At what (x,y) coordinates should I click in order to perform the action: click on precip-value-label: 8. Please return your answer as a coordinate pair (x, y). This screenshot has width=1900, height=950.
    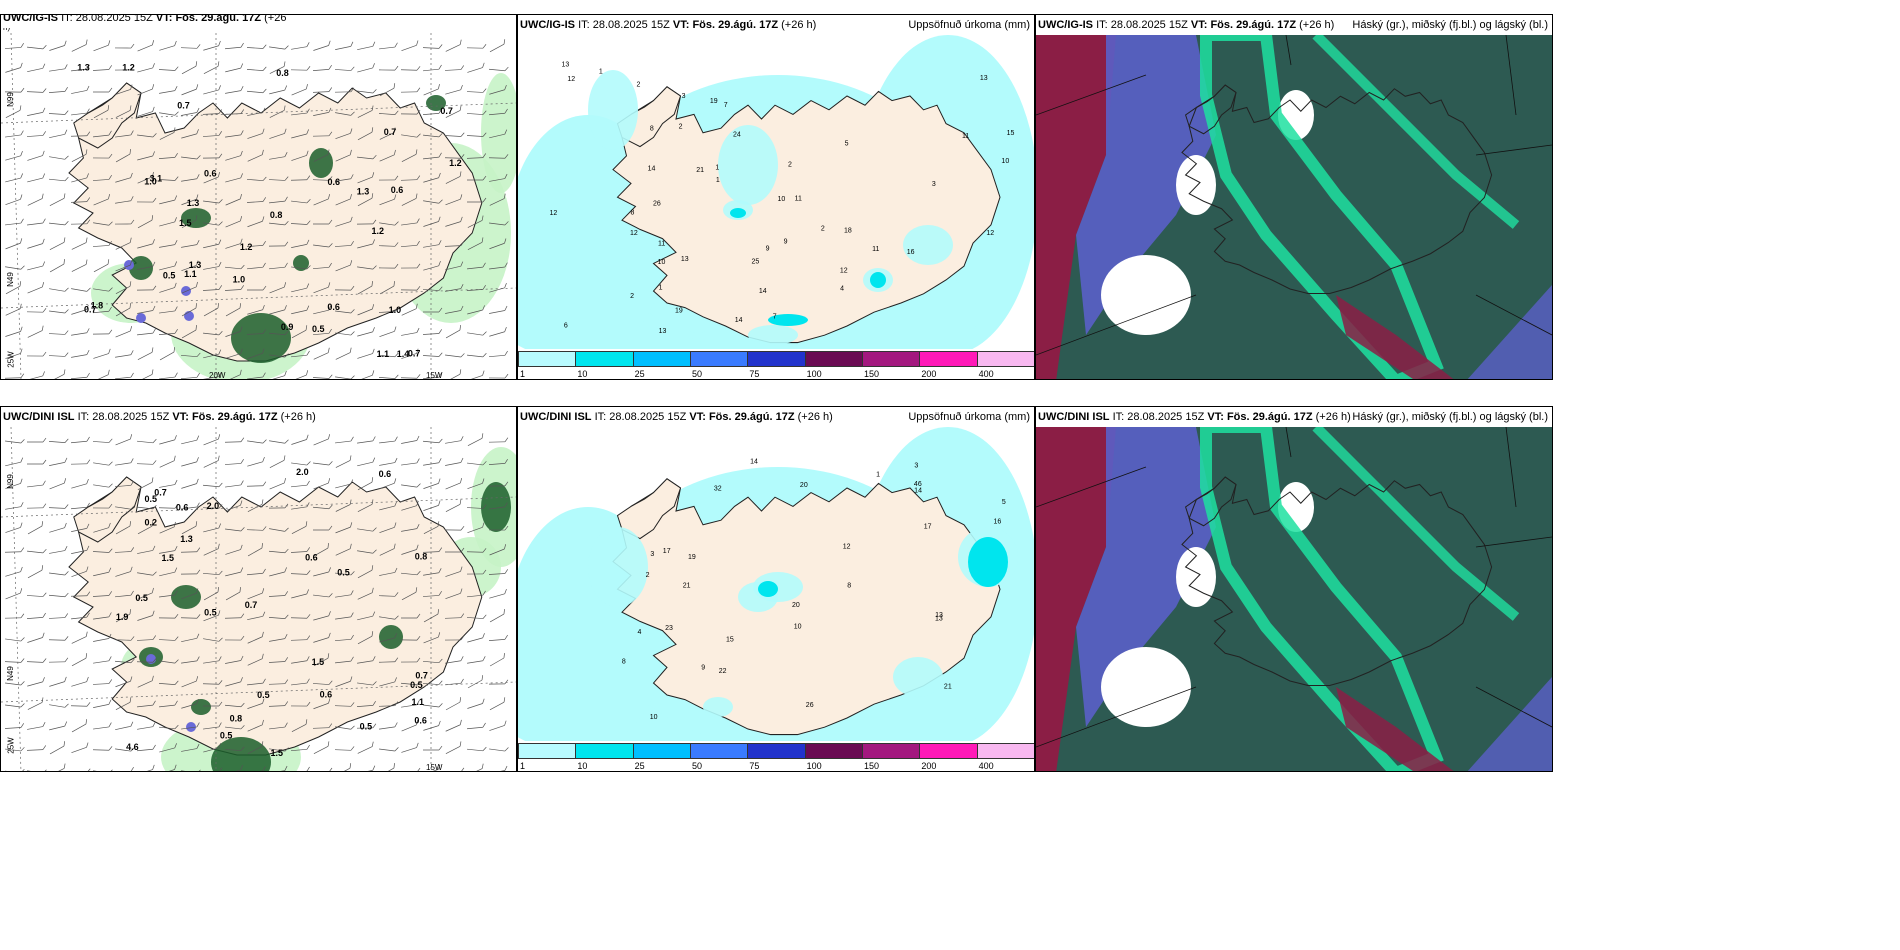
    Looking at the image, I should click on (652, 128).